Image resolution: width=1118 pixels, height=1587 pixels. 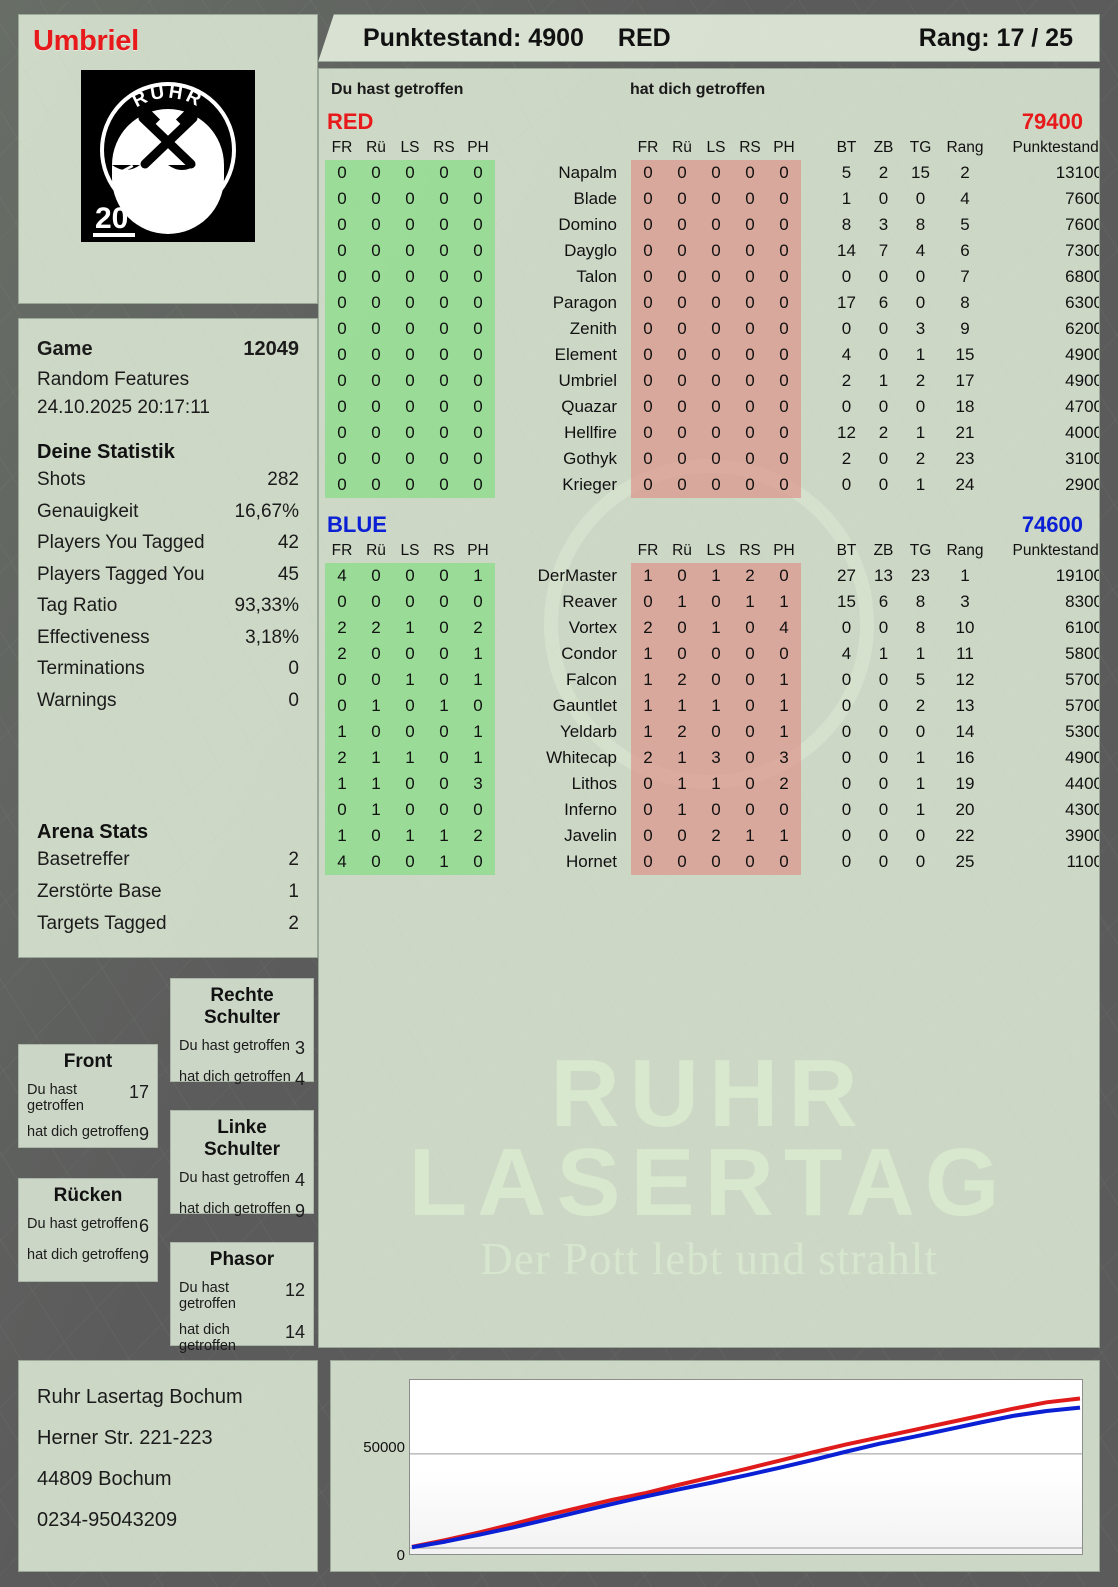 What do you see at coordinates (584, 302) in the screenshot?
I see `player-name: Paragon` at bounding box center [584, 302].